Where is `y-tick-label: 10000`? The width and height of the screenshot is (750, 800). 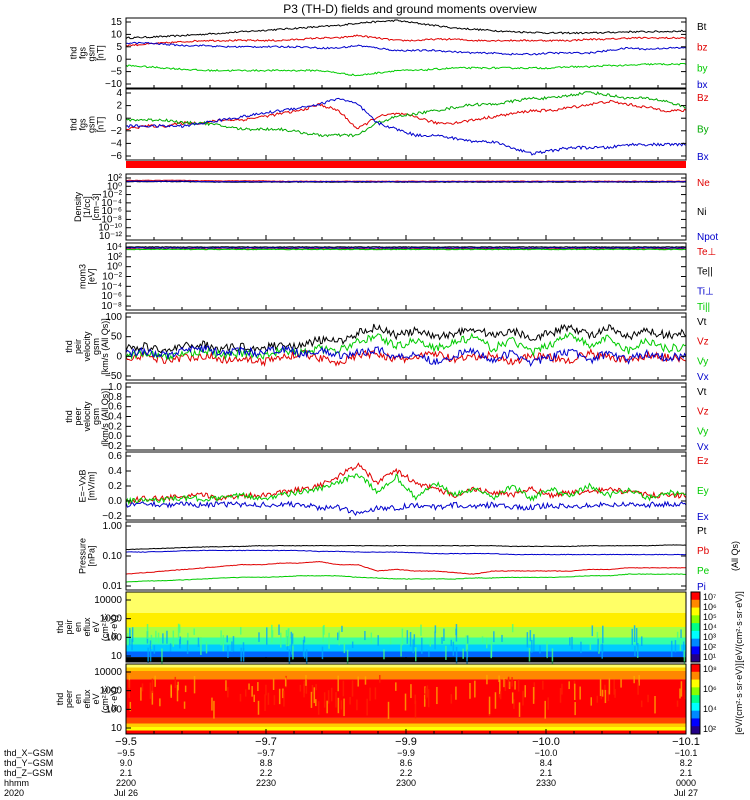 y-tick-label: 10000 is located at coordinates (108, 600).